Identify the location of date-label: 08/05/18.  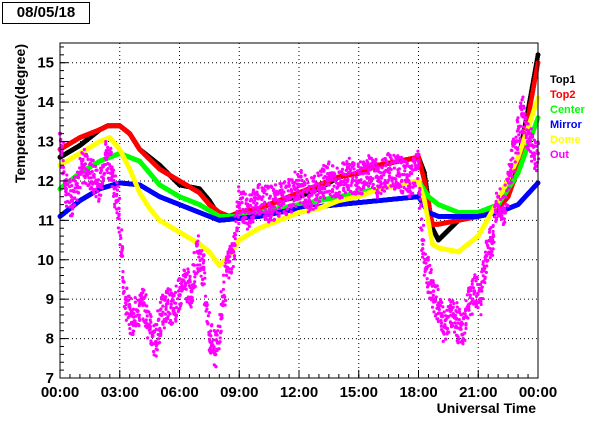
(46, 13).